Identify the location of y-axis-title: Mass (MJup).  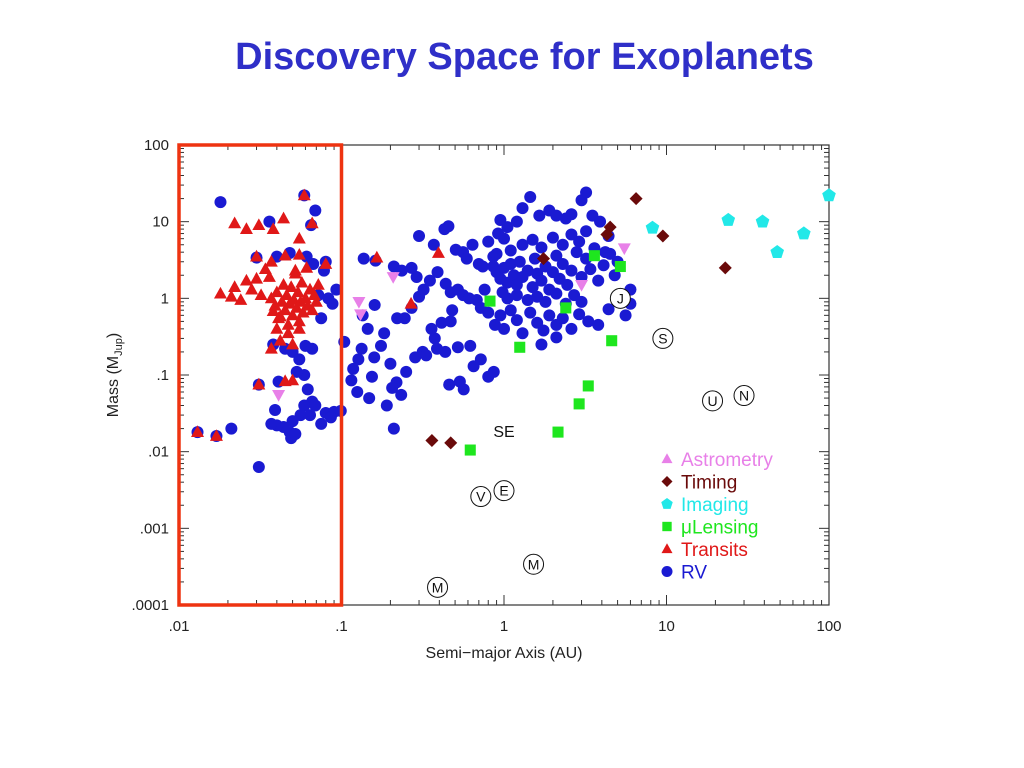
(115, 375).